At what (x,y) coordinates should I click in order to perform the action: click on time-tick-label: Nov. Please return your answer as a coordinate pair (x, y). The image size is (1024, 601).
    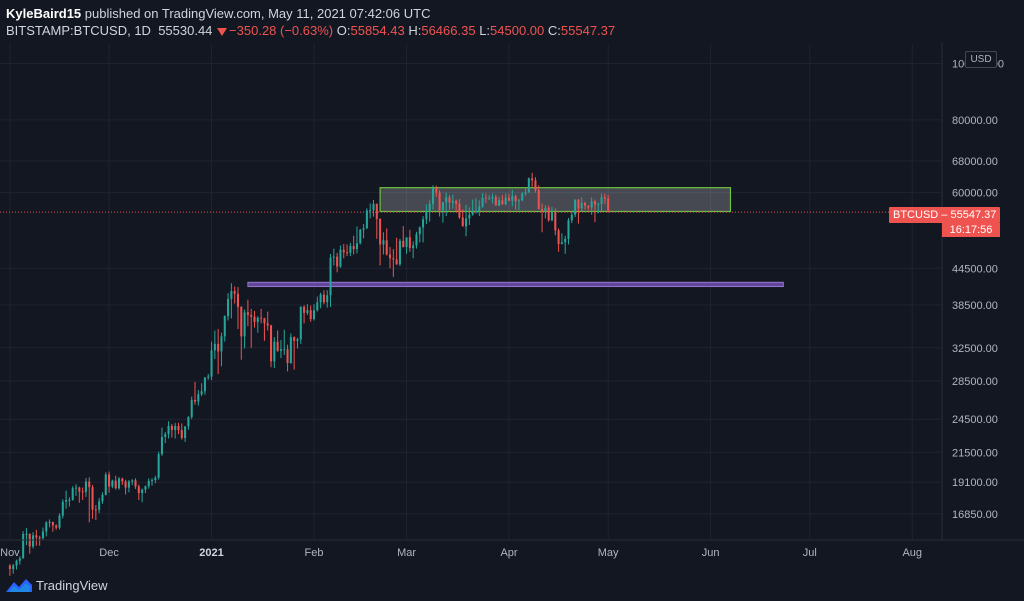
    Looking at the image, I should click on (10, 553).